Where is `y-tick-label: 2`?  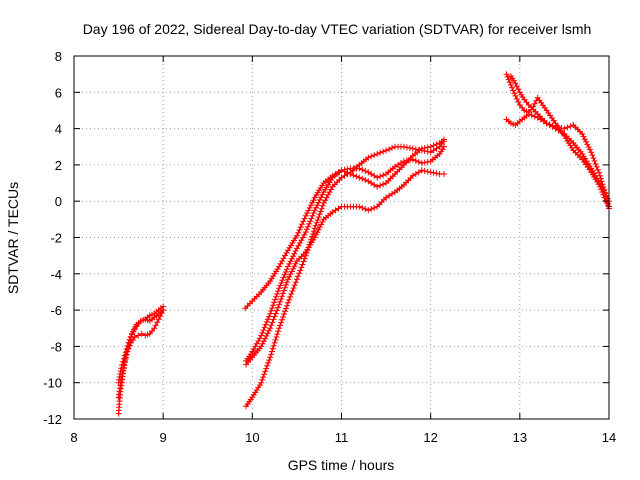
y-tick-label: 2 is located at coordinates (58, 165).